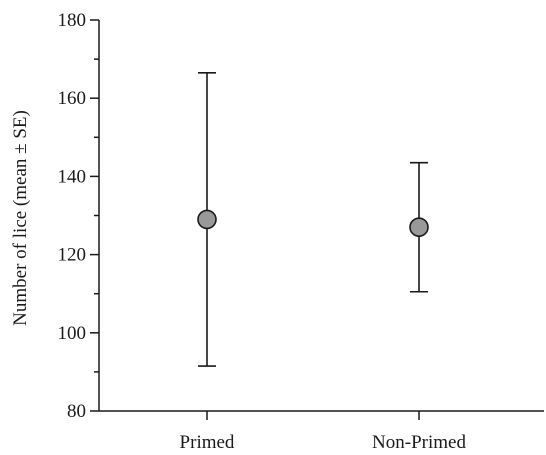 This screenshot has height=455, width=546. I want to click on x-axis: Primed Non-Primed, so click(321, 431).